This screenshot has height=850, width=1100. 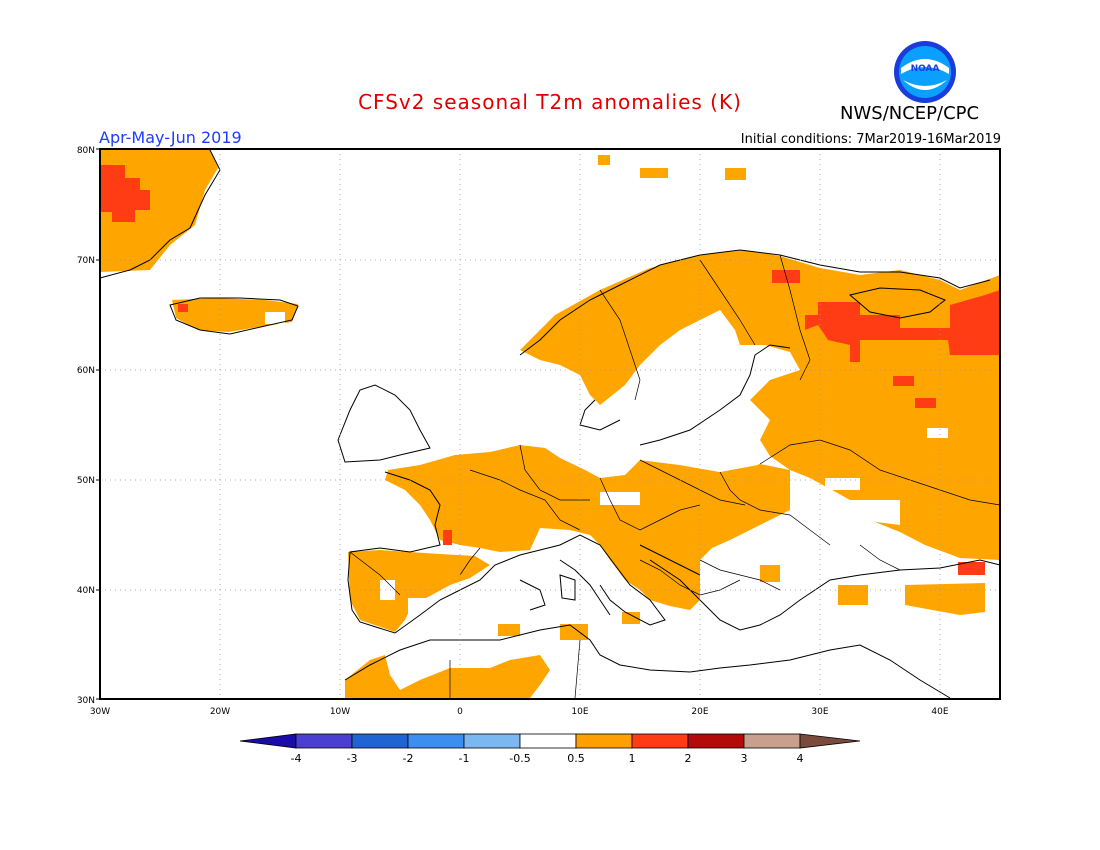 What do you see at coordinates (579, 712) in the screenshot?
I see `lon-label: 10E` at bounding box center [579, 712].